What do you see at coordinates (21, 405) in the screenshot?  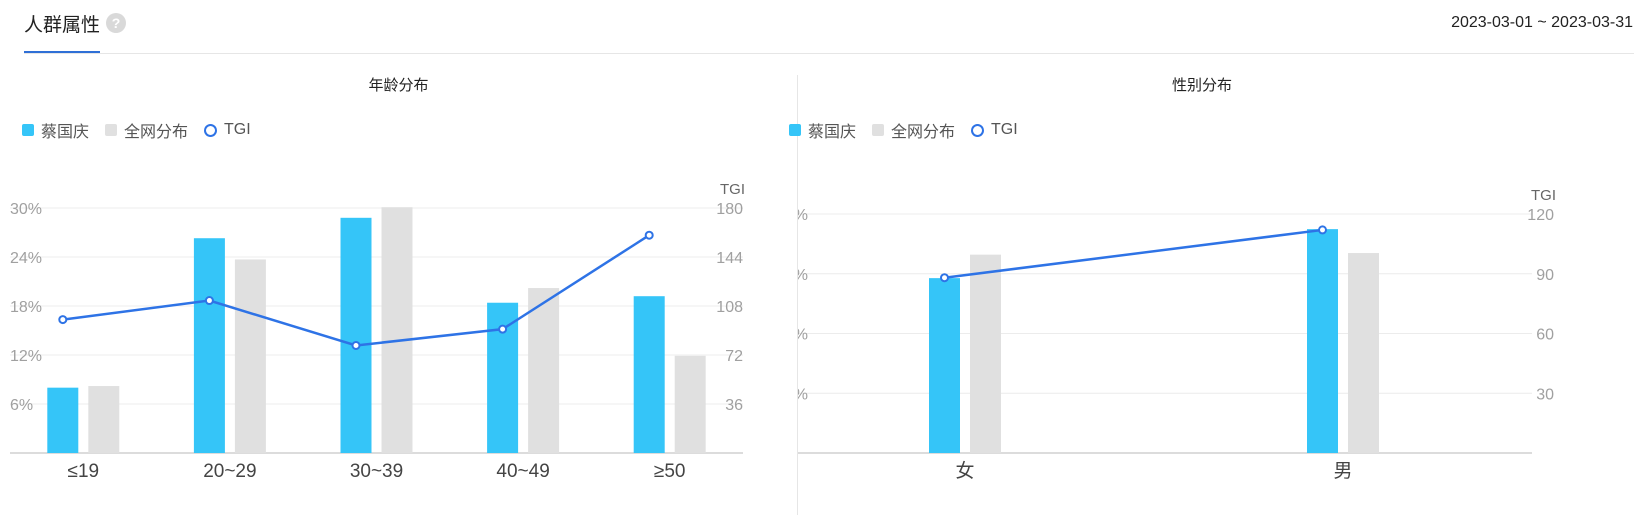 I see `y-left-tick-label: 6%` at bounding box center [21, 405].